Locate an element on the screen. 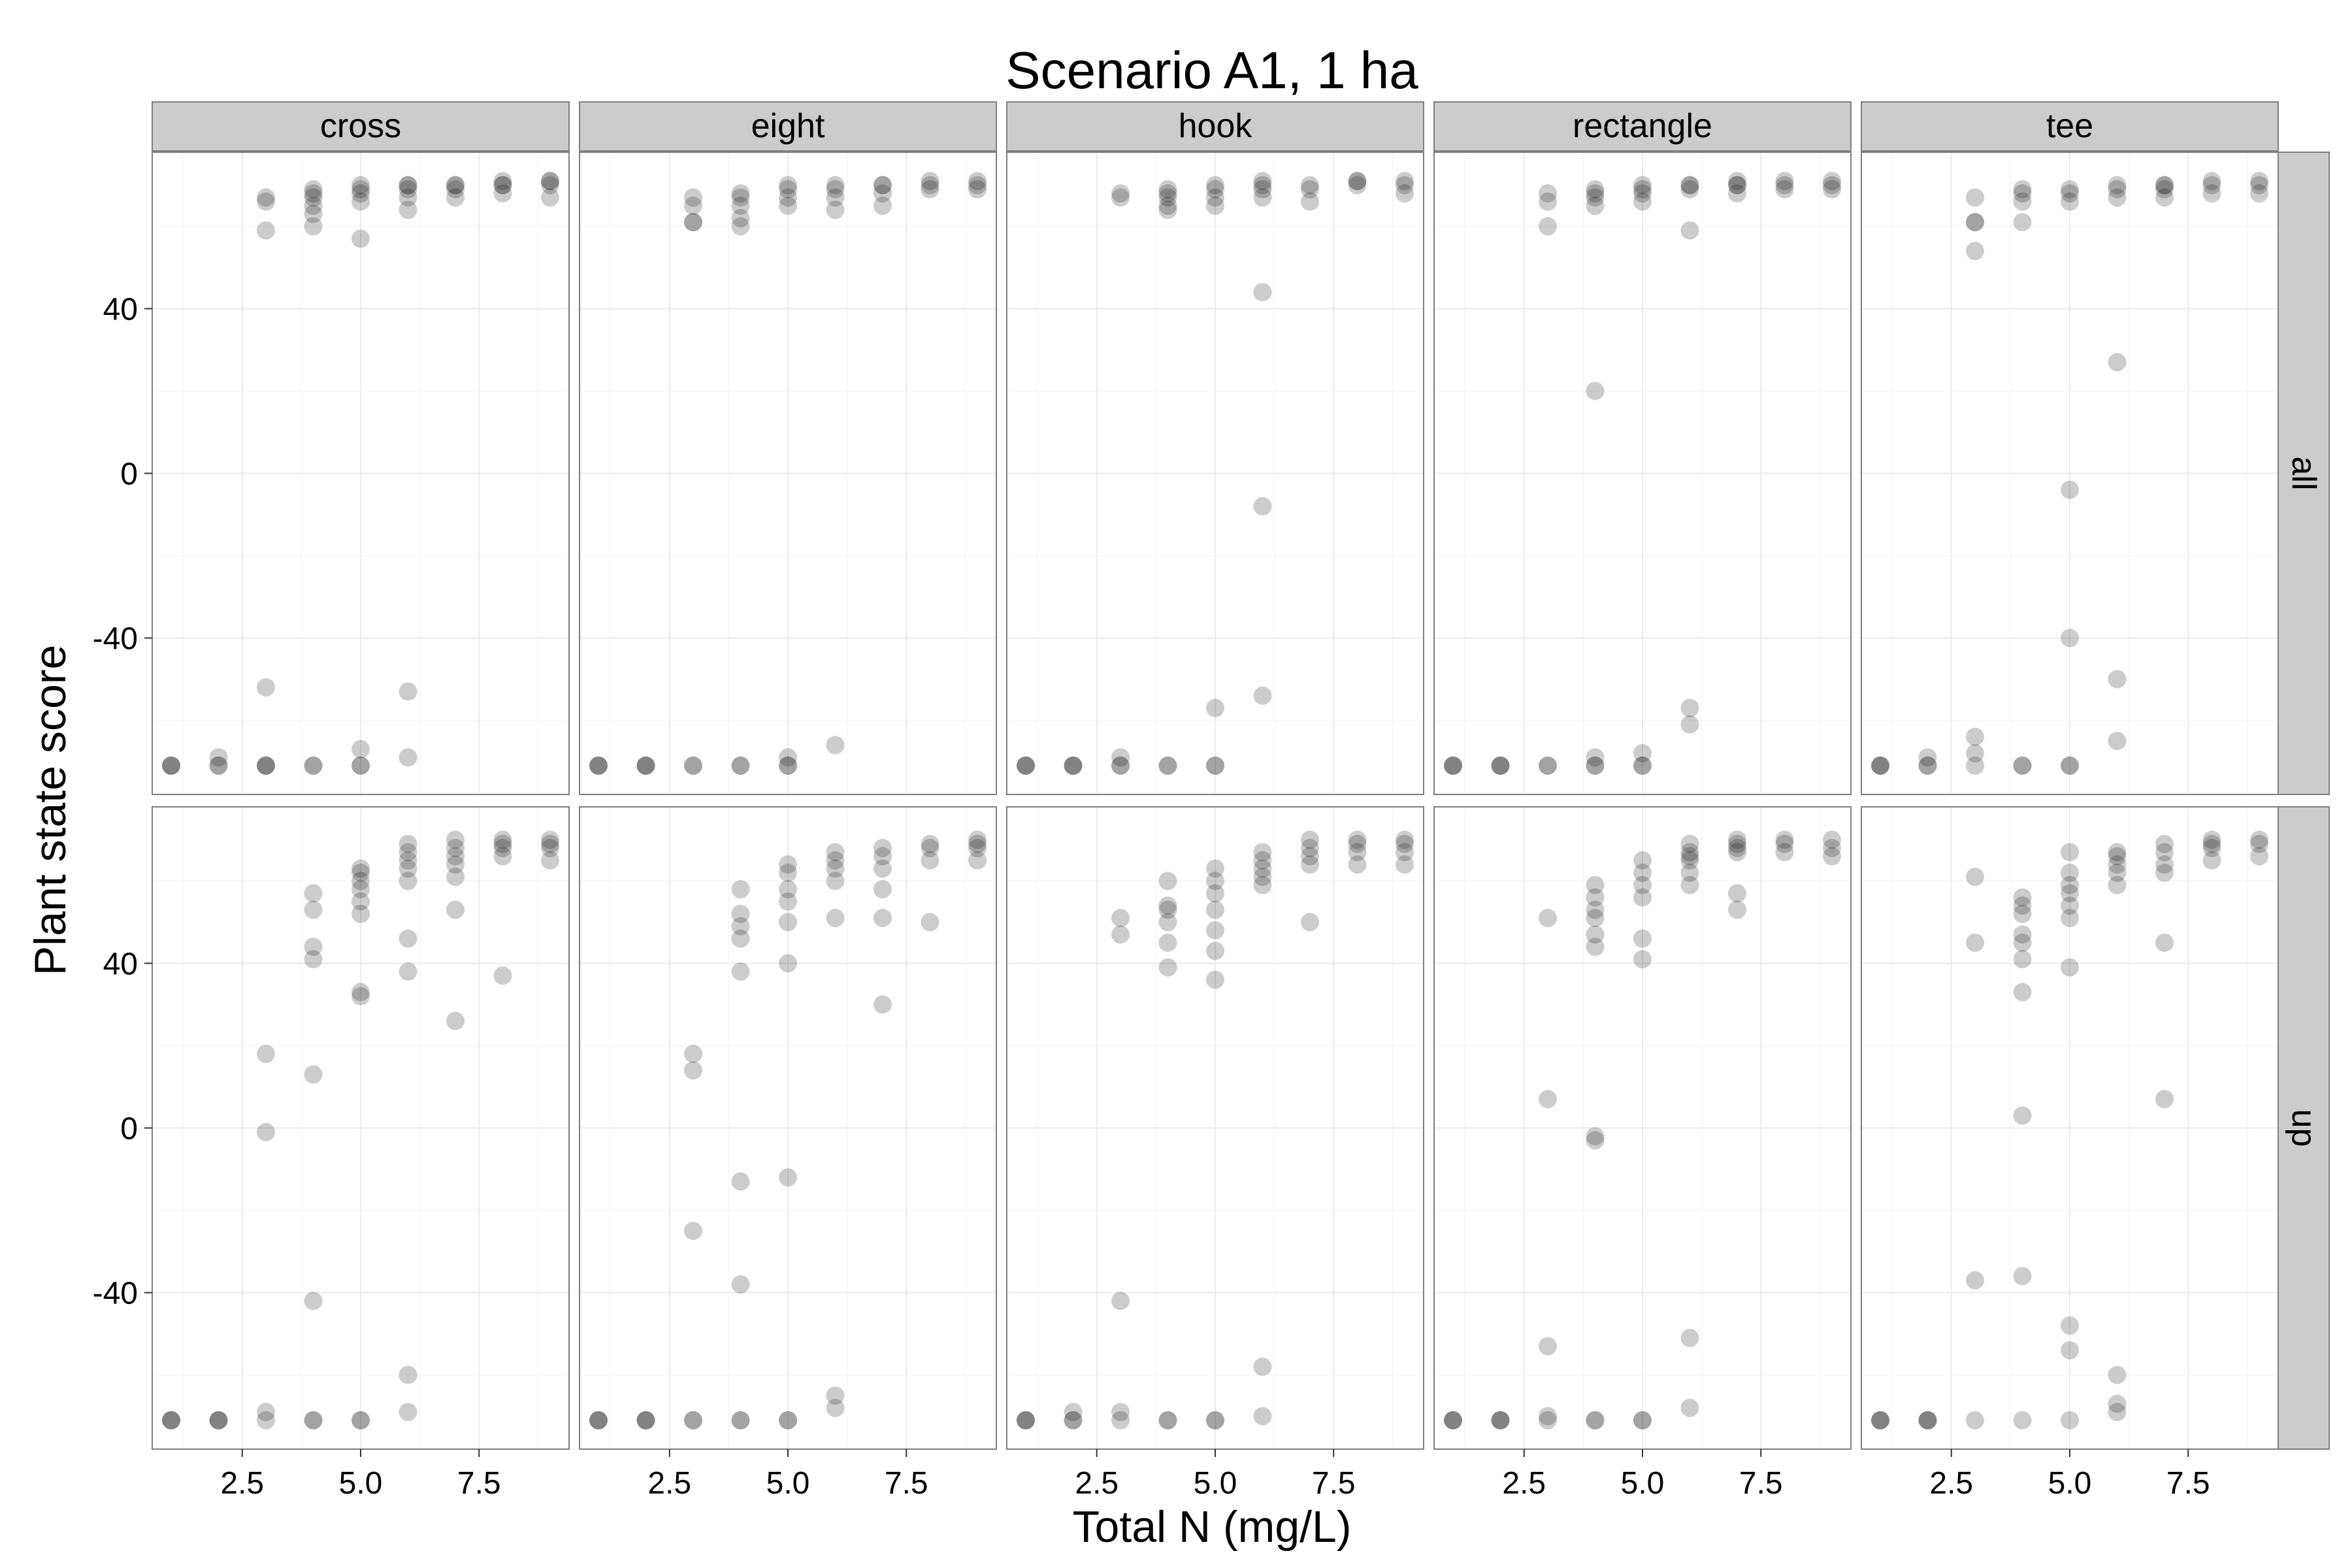 The image size is (2352, 1568). y-tick-label: -40 is located at coordinates (115, 639).